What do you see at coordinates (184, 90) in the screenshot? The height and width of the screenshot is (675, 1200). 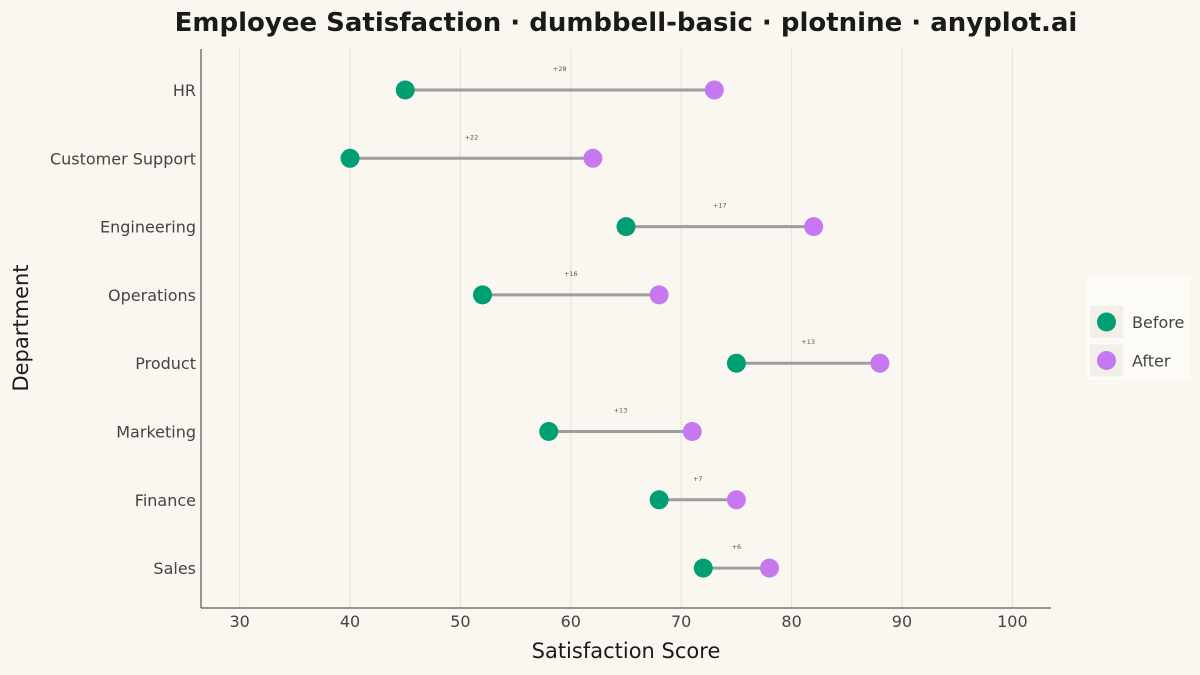 I see `y-tick-label: HR` at bounding box center [184, 90].